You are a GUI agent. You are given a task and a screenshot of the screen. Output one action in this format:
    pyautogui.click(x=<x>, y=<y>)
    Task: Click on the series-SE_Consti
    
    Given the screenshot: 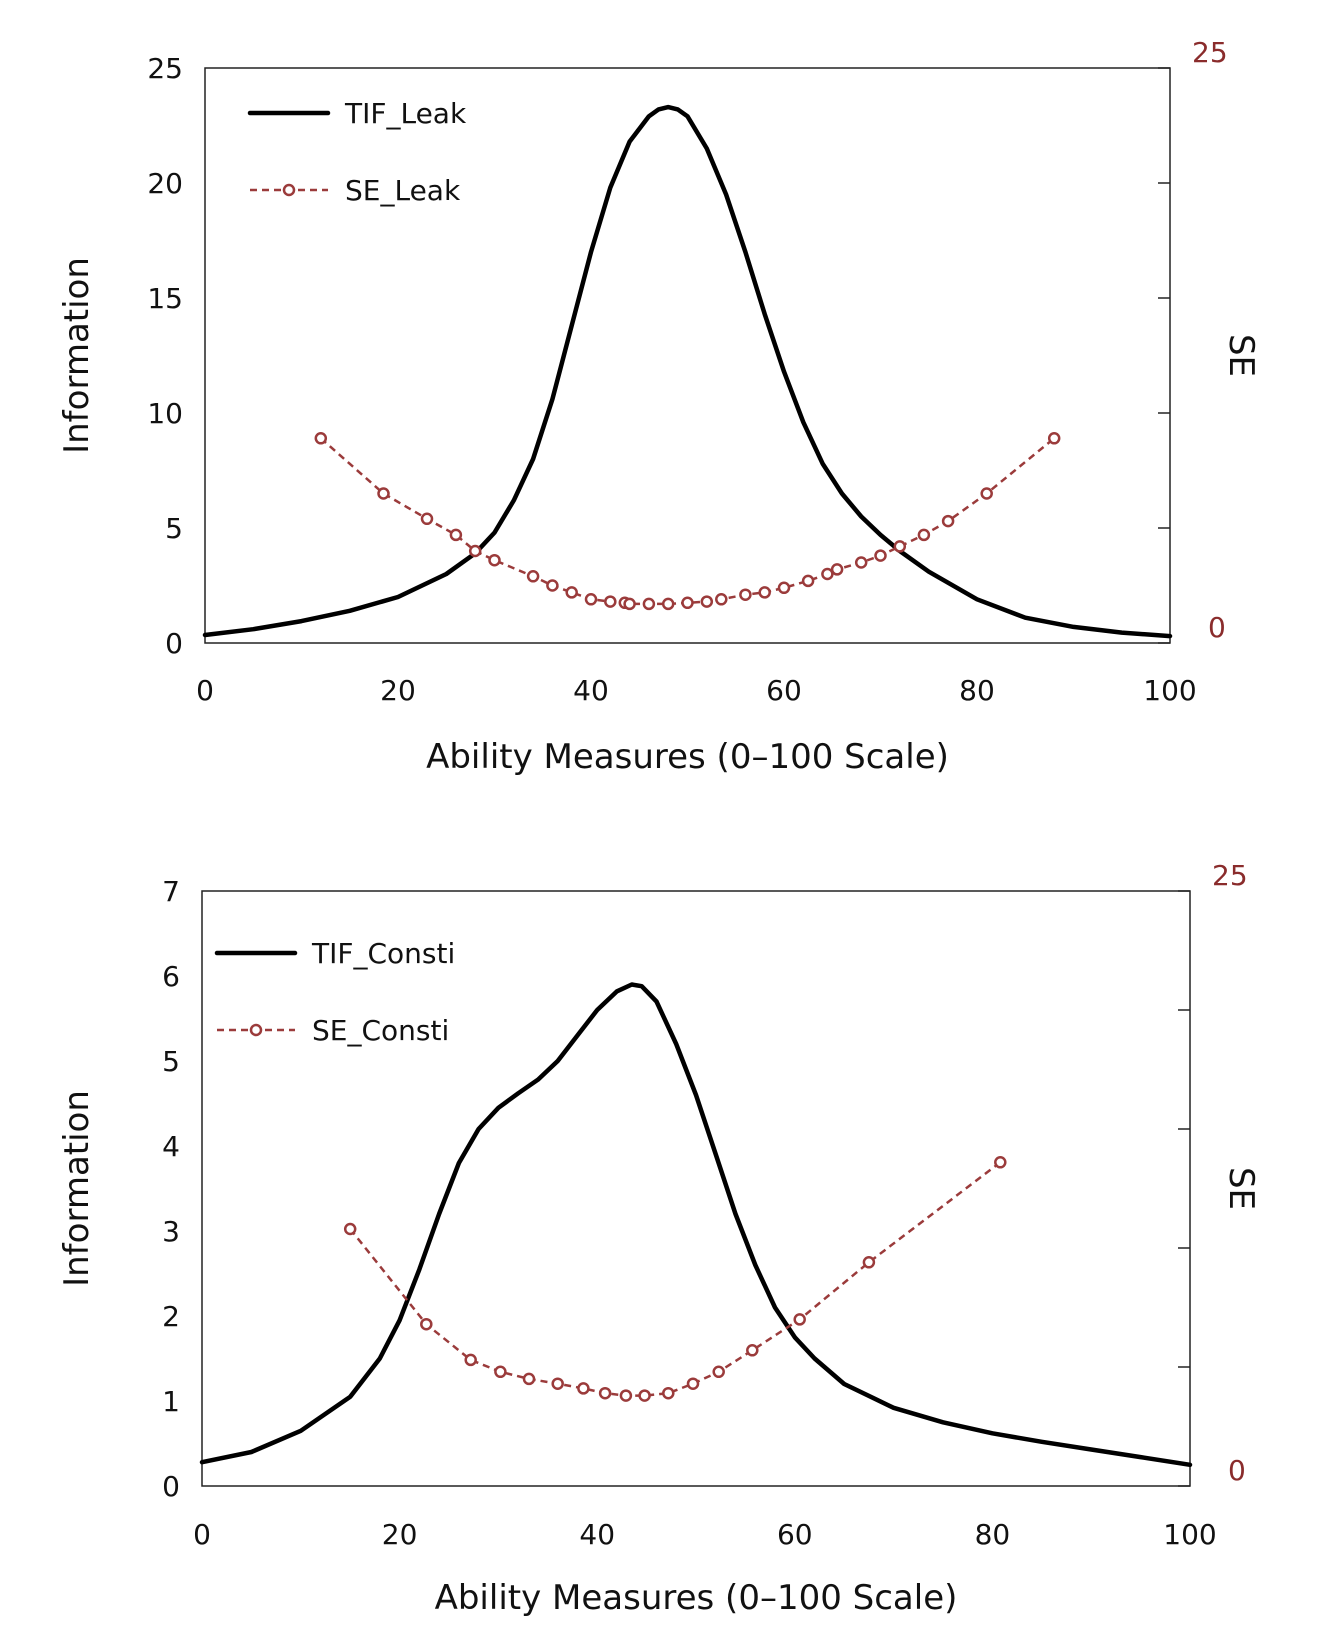 What is the action you would take?
    pyautogui.click(x=675, y=1279)
    